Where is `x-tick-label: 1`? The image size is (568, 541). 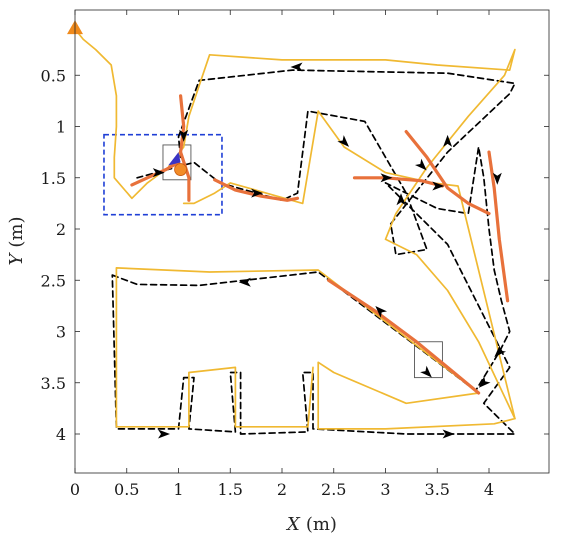
x-tick-label: 1 is located at coordinates (178, 489).